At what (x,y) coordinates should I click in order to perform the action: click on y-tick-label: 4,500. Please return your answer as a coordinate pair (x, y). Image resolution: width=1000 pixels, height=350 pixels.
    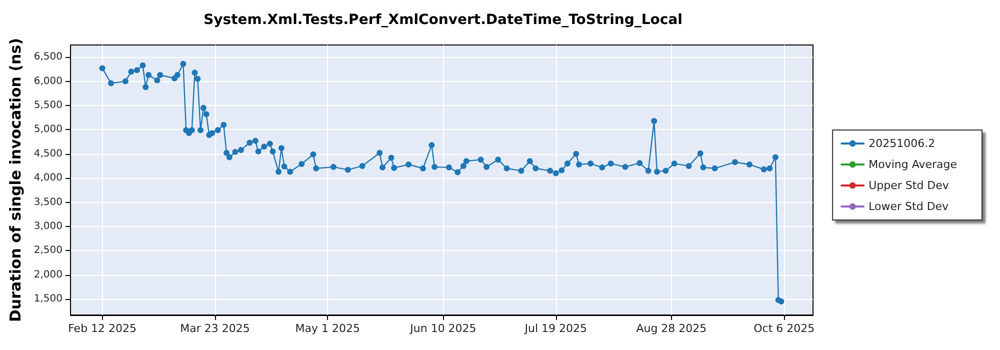
    Looking at the image, I should click on (48, 154).